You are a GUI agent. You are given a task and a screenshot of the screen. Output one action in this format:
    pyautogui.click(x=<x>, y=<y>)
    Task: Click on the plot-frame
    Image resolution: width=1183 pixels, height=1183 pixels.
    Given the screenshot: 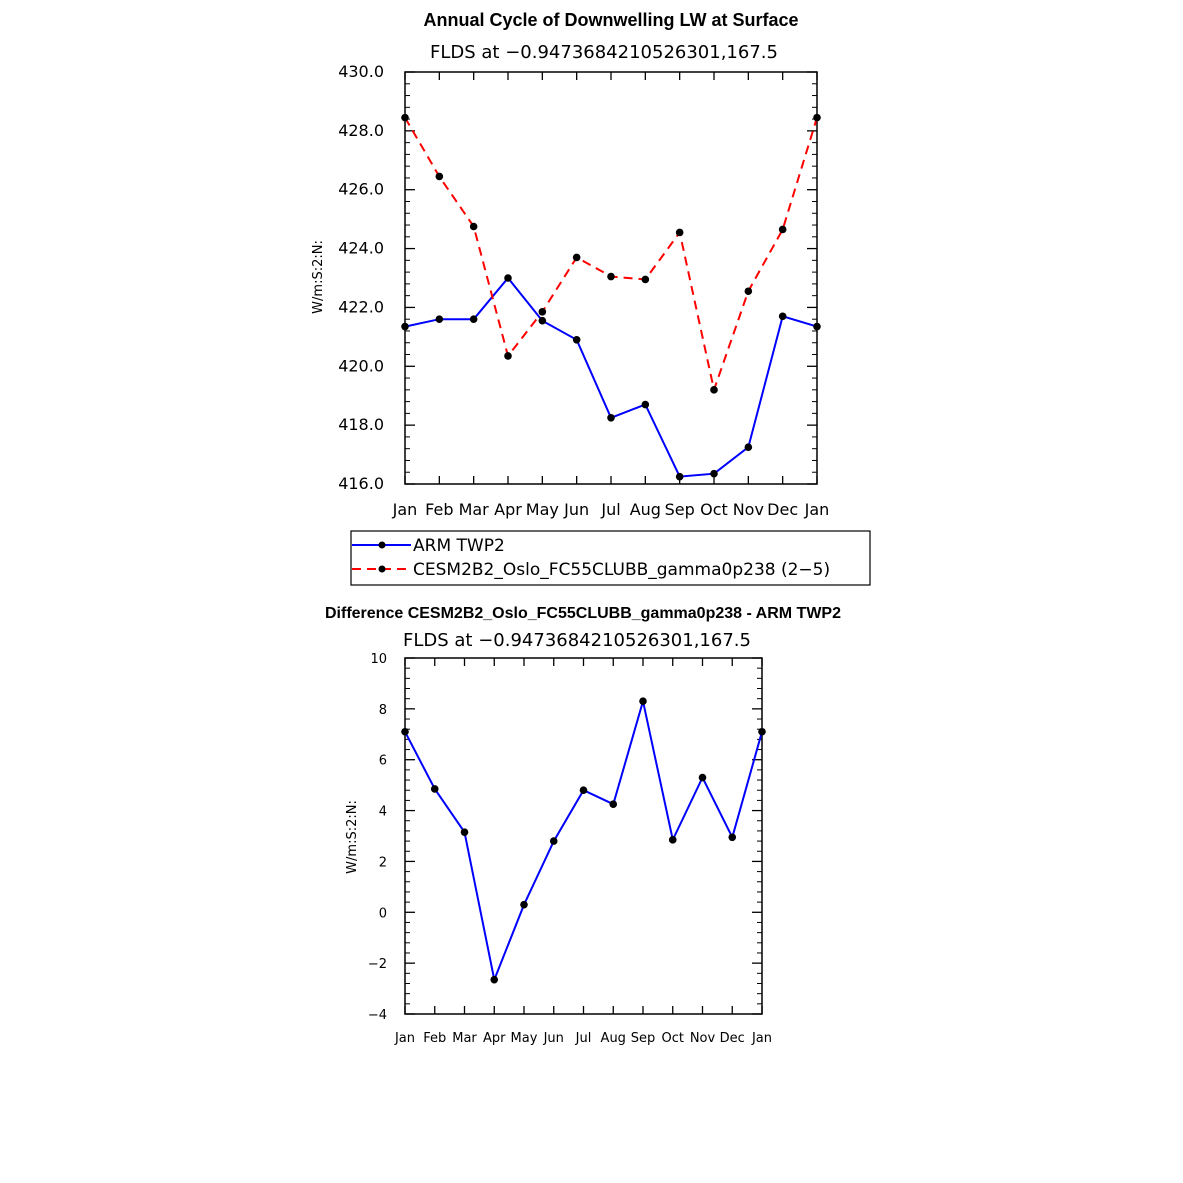 What is the action you would take?
    pyautogui.click(x=583, y=836)
    